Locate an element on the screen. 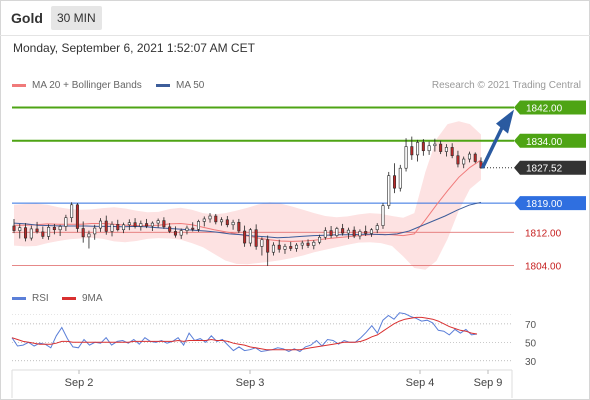 The image size is (590, 400). legend-ma50: MA 50 is located at coordinates (180, 85).